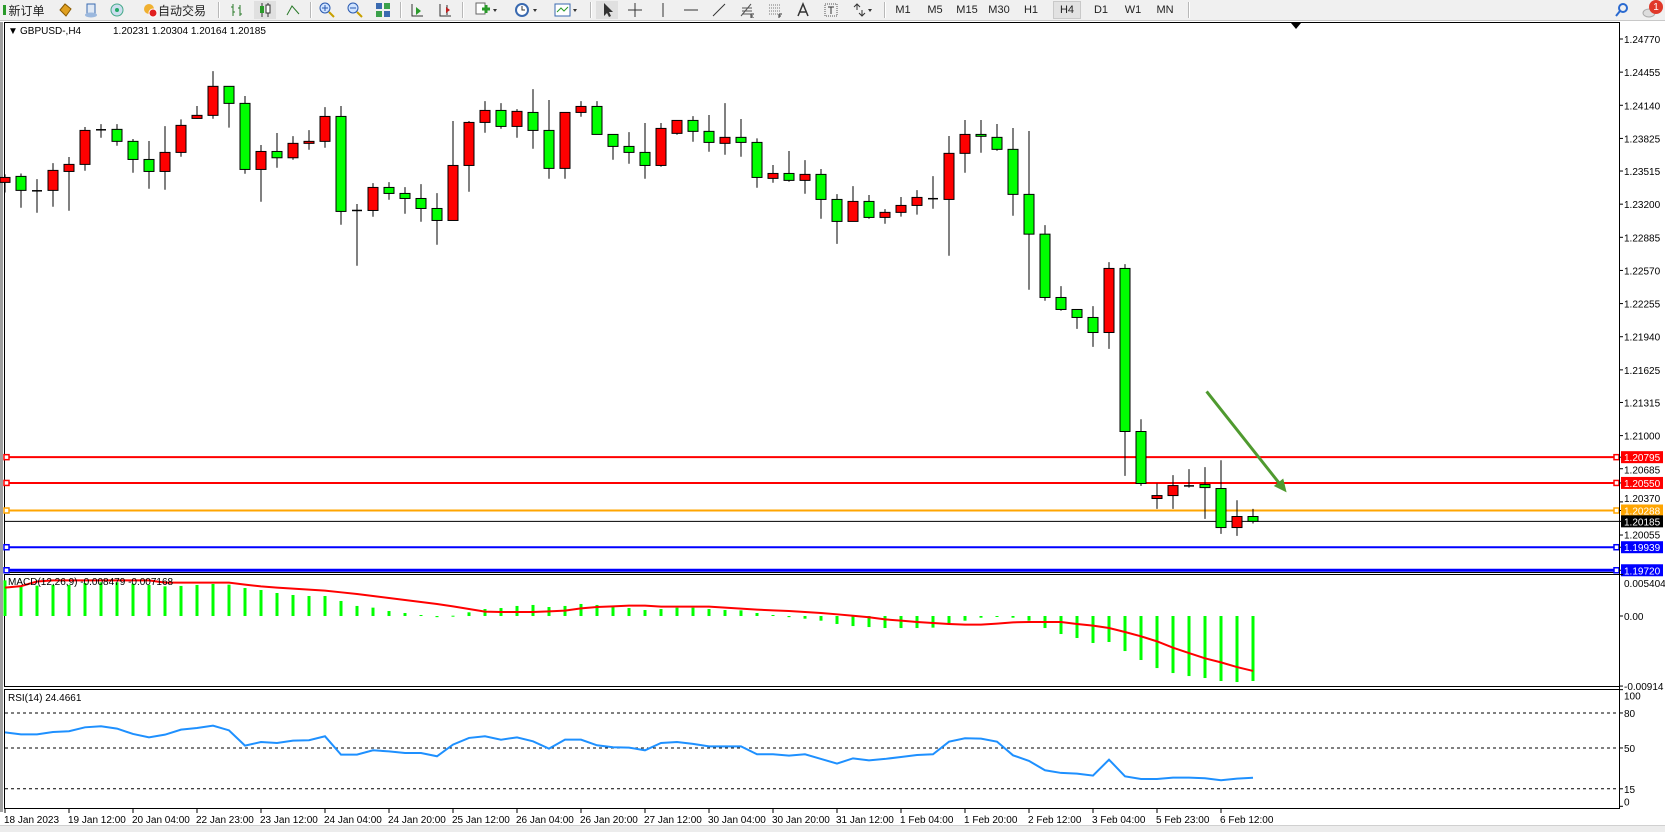 This screenshot has height=832, width=1665. What do you see at coordinates (293, 10) in the screenshot?
I see `line-chart-button` at bounding box center [293, 10].